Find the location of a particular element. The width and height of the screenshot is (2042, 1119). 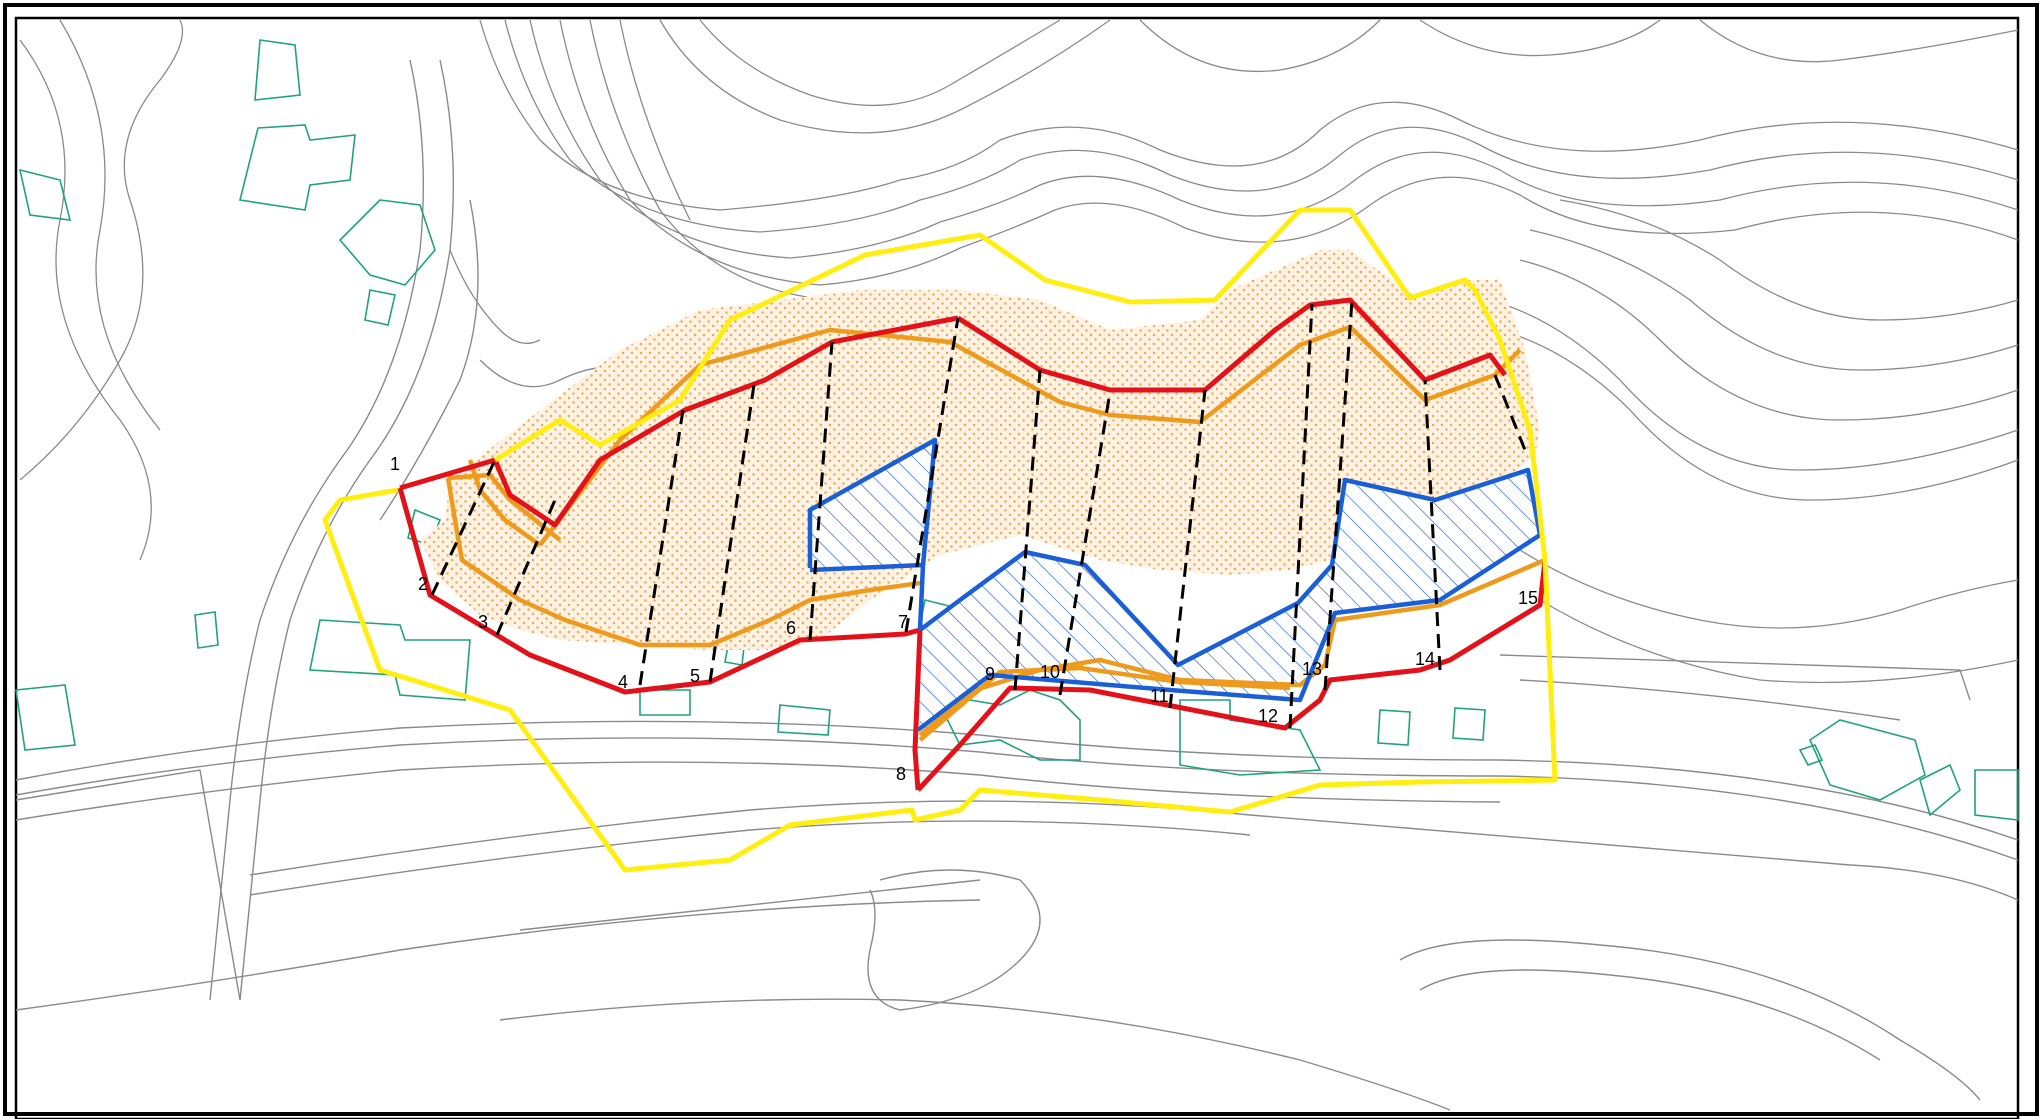

point-label-3: 3 is located at coordinates (483, 622).